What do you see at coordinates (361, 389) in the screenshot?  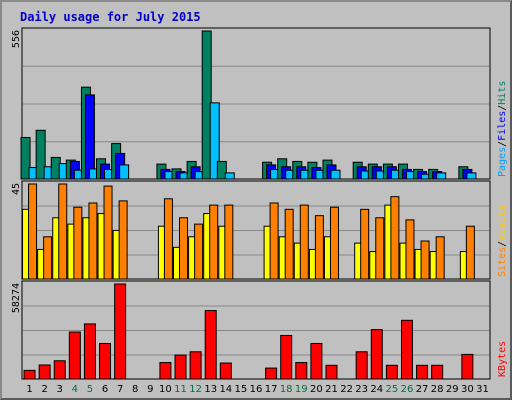 I see `day-label-23: 23` at bounding box center [361, 389].